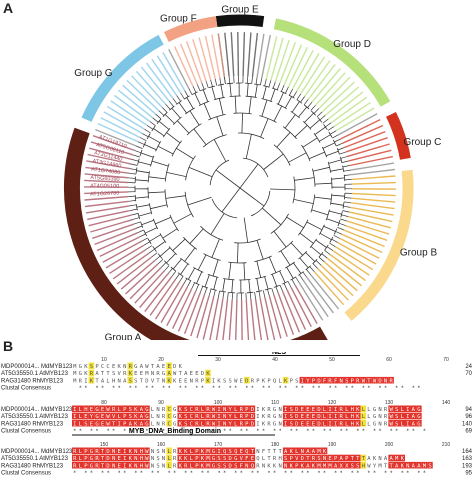  I want to click on ruler-tick-label: 150, so click(104, 445).